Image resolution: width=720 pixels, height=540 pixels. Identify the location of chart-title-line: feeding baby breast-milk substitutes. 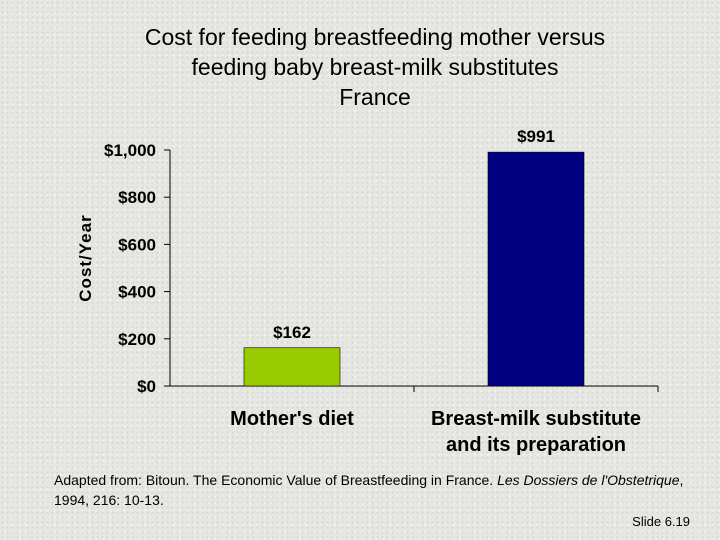
(375, 67).